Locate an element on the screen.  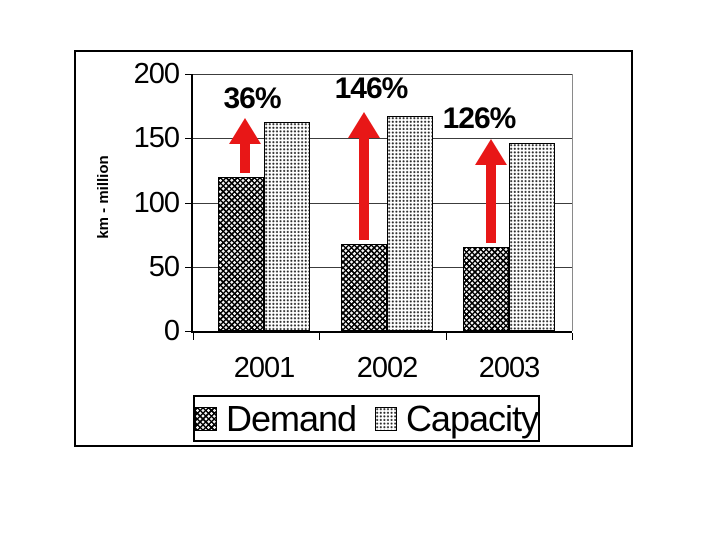
y-axis-line is located at coordinates (192, 203).